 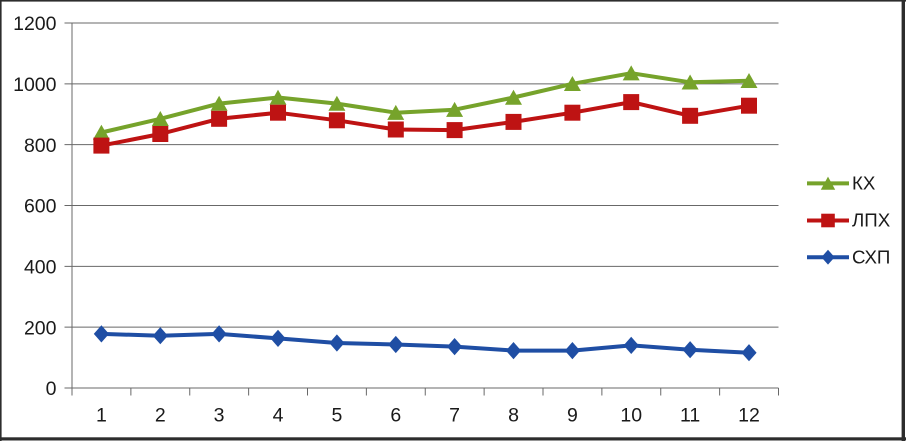 What do you see at coordinates (278, 416) in the screenshot?
I see `svg-text: 4` at bounding box center [278, 416].